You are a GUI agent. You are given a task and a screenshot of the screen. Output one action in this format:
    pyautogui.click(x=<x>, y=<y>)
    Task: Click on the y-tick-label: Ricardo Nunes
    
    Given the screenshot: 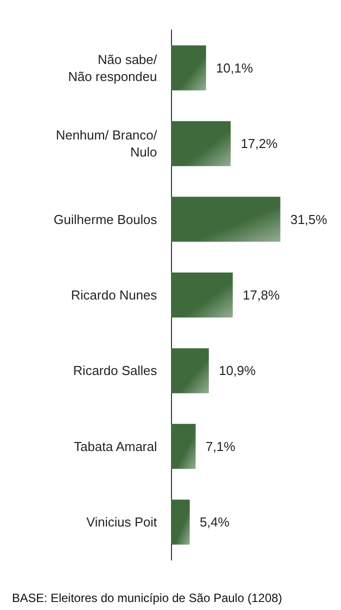 What is the action you would take?
    pyautogui.click(x=114, y=295)
    